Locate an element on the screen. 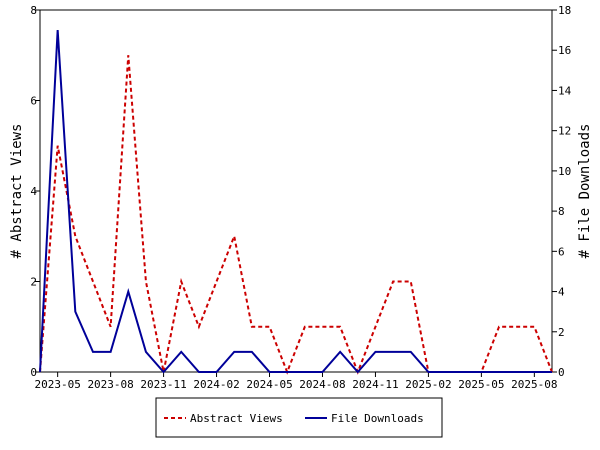  left-y-axis: 0 2 4 6 8 is located at coordinates (35, 191).